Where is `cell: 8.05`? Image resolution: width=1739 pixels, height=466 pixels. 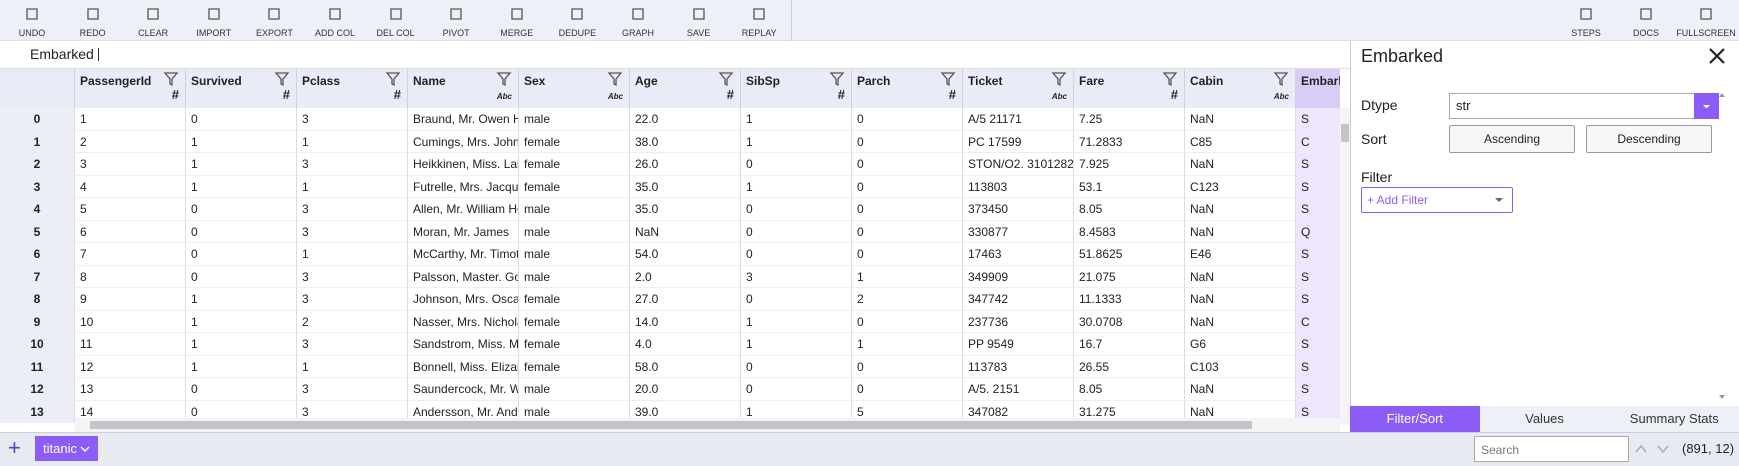 cell: 8.05 is located at coordinates (1129, 389).